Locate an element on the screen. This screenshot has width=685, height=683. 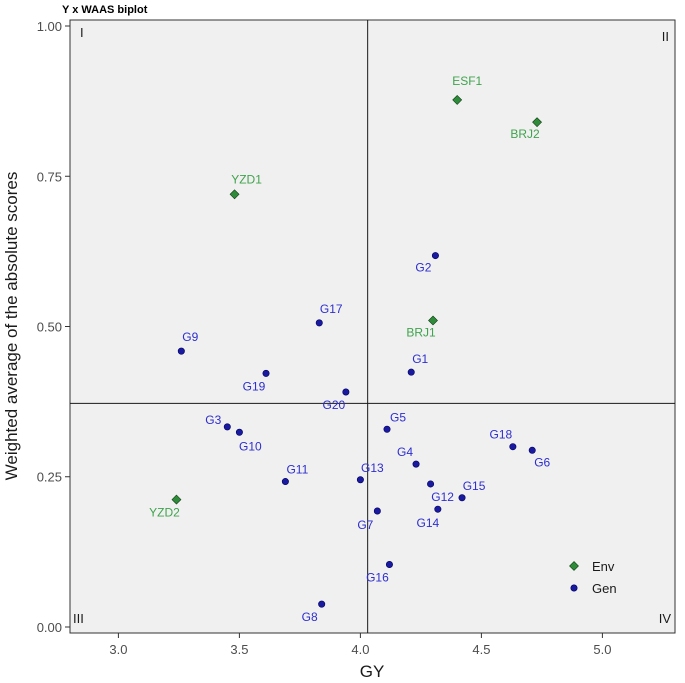
gen-point-g6 is located at coordinates (532, 450).